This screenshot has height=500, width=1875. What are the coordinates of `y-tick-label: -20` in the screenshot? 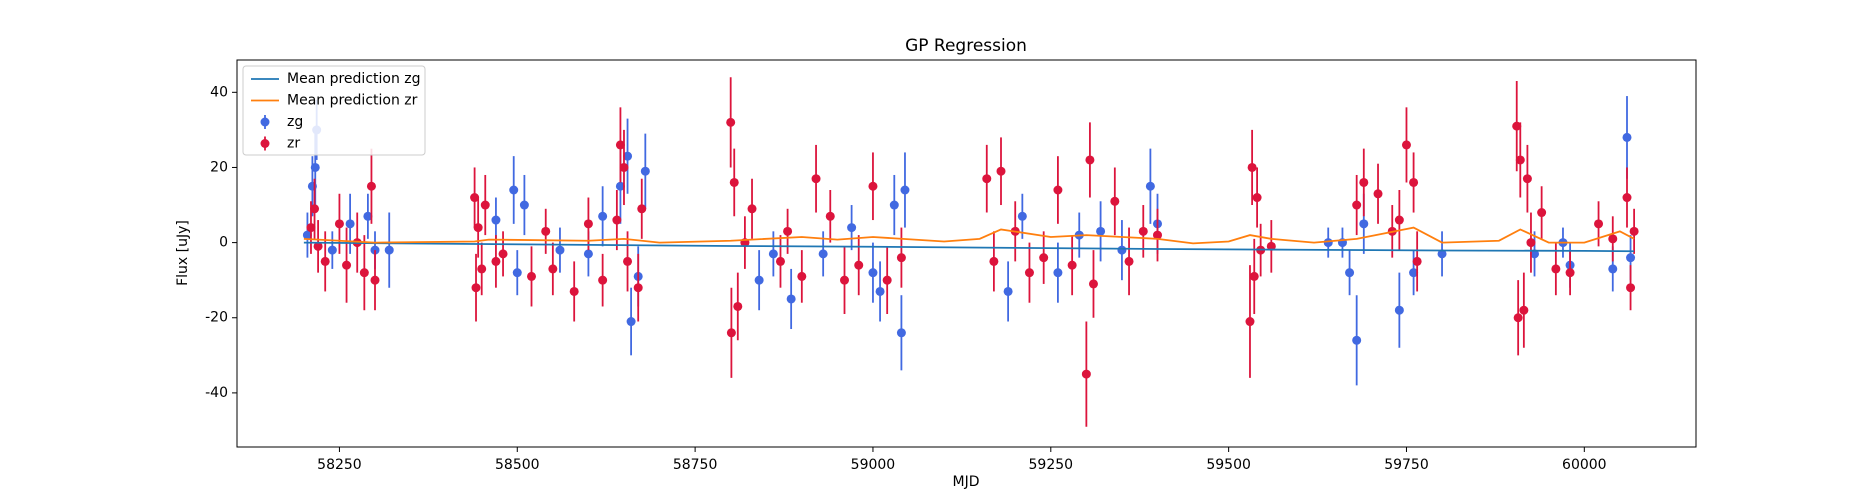 It's located at (216, 318).